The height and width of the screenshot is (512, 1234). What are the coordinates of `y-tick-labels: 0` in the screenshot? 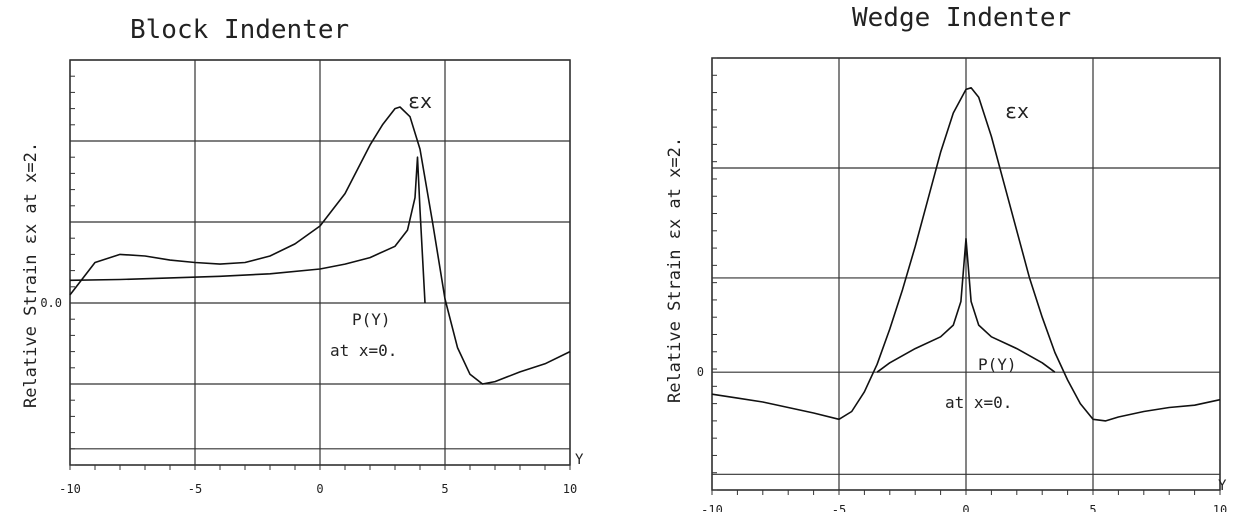 It's located at (700, 372).